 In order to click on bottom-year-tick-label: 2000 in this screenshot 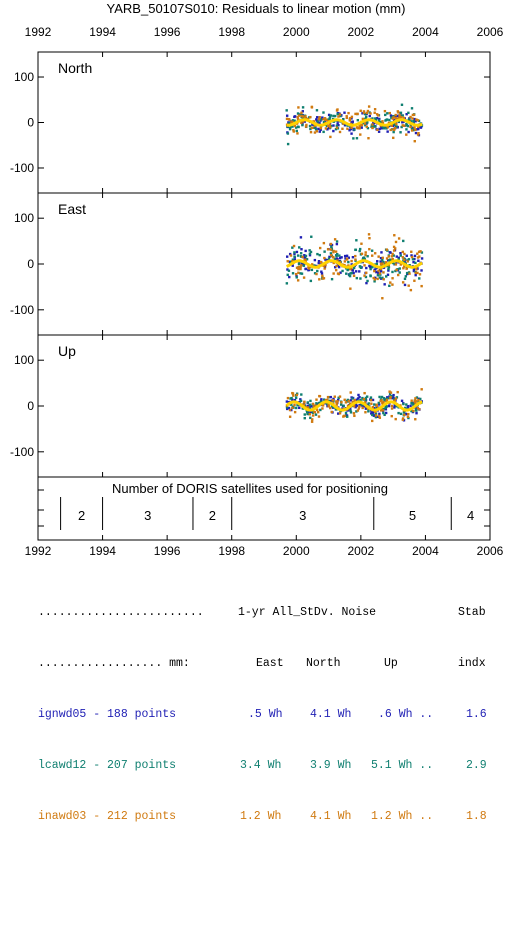, I will do `click(296, 551)`.